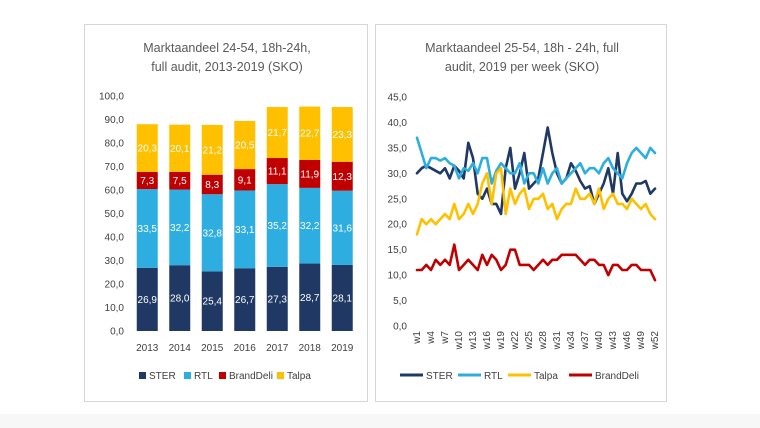 This screenshot has width=760, height=428. I want to click on legend-swatch-ster, so click(142, 375).